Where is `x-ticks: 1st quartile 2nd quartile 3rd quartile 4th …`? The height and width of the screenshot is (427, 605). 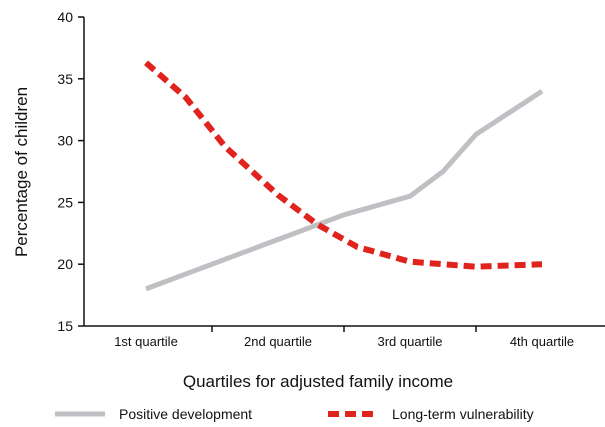
x-ticks: 1st quartile 2nd quartile 3rd quartile 4th … is located at coordinates (344, 337).